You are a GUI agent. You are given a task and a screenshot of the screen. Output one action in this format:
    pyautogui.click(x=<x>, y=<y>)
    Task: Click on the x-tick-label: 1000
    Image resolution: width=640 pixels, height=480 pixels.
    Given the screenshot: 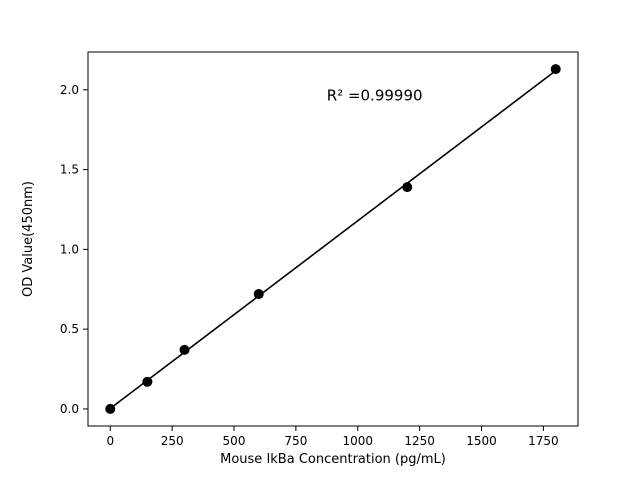 What is the action you would take?
    pyautogui.click(x=357, y=441)
    